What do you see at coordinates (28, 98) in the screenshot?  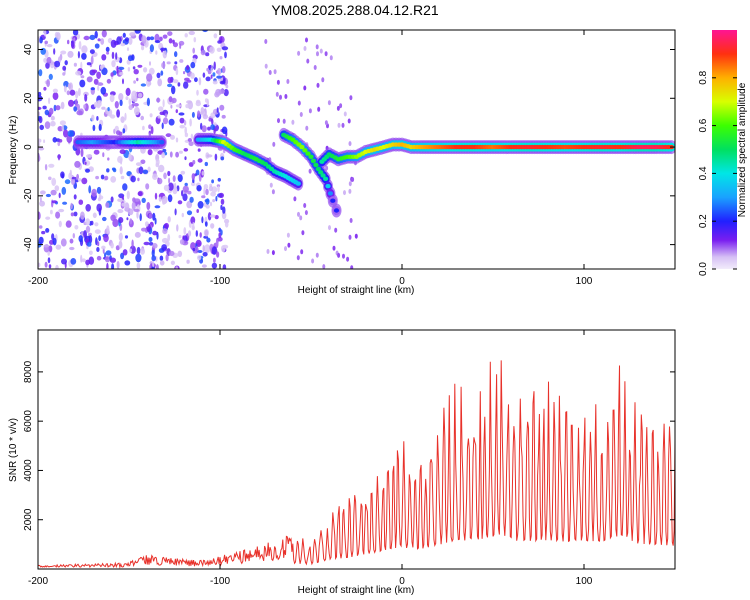 I see `spectrogram-ytick-label: 20` at bounding box center [28, 98].